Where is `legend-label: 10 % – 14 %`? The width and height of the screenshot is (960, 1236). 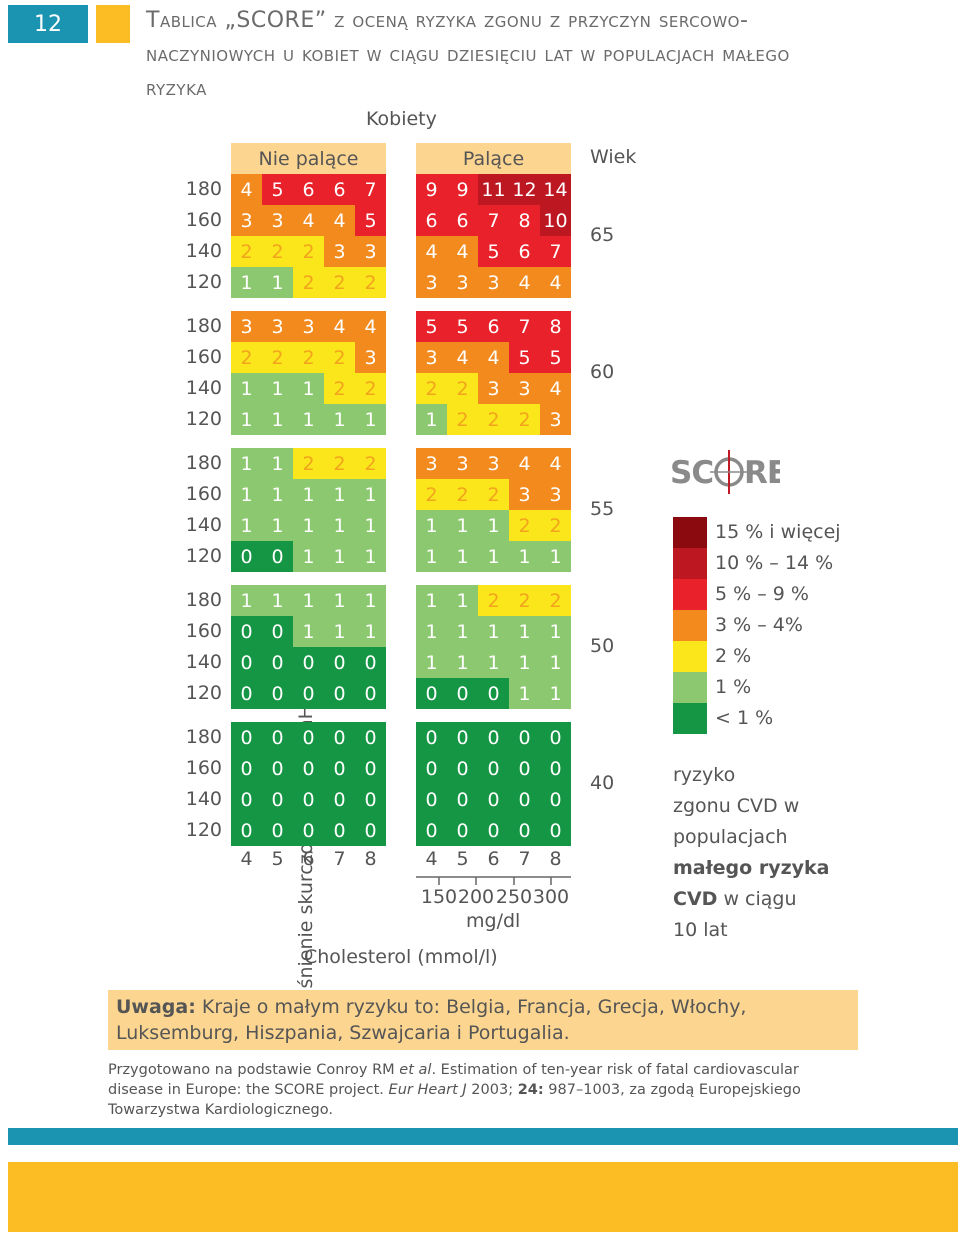
legend-label: 10 % – 14 % is located at coordinates (774, 563).